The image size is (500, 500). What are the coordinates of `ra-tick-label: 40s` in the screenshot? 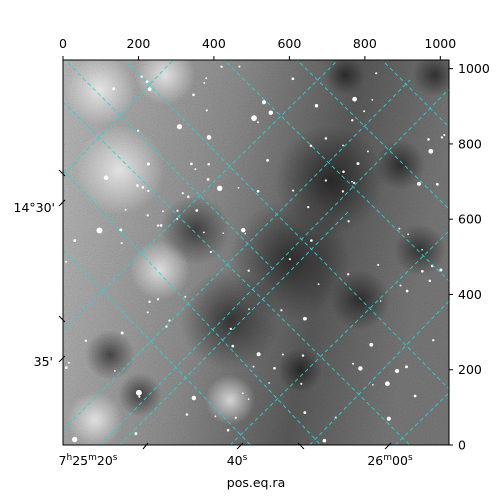 It's located at (237, 460).